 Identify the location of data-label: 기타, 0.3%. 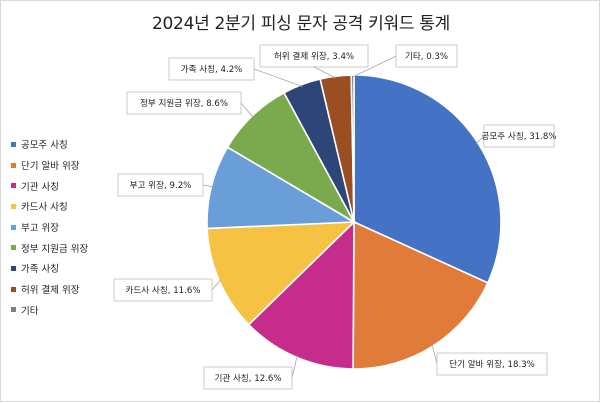
(426, 56).